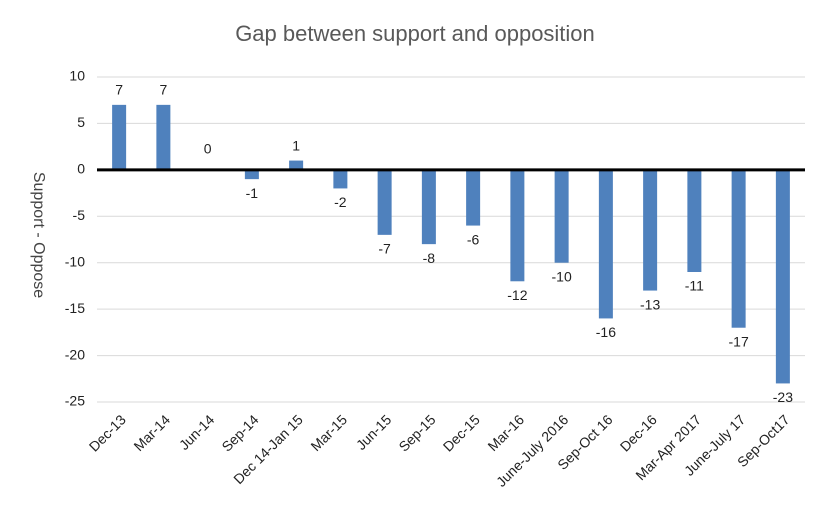 This screenshot has height=523, width=830. What do you see at coordinates (461, 432) in the screenshot?
I see `x-tick-label: Dec-15` at bounding box center [461, 432].